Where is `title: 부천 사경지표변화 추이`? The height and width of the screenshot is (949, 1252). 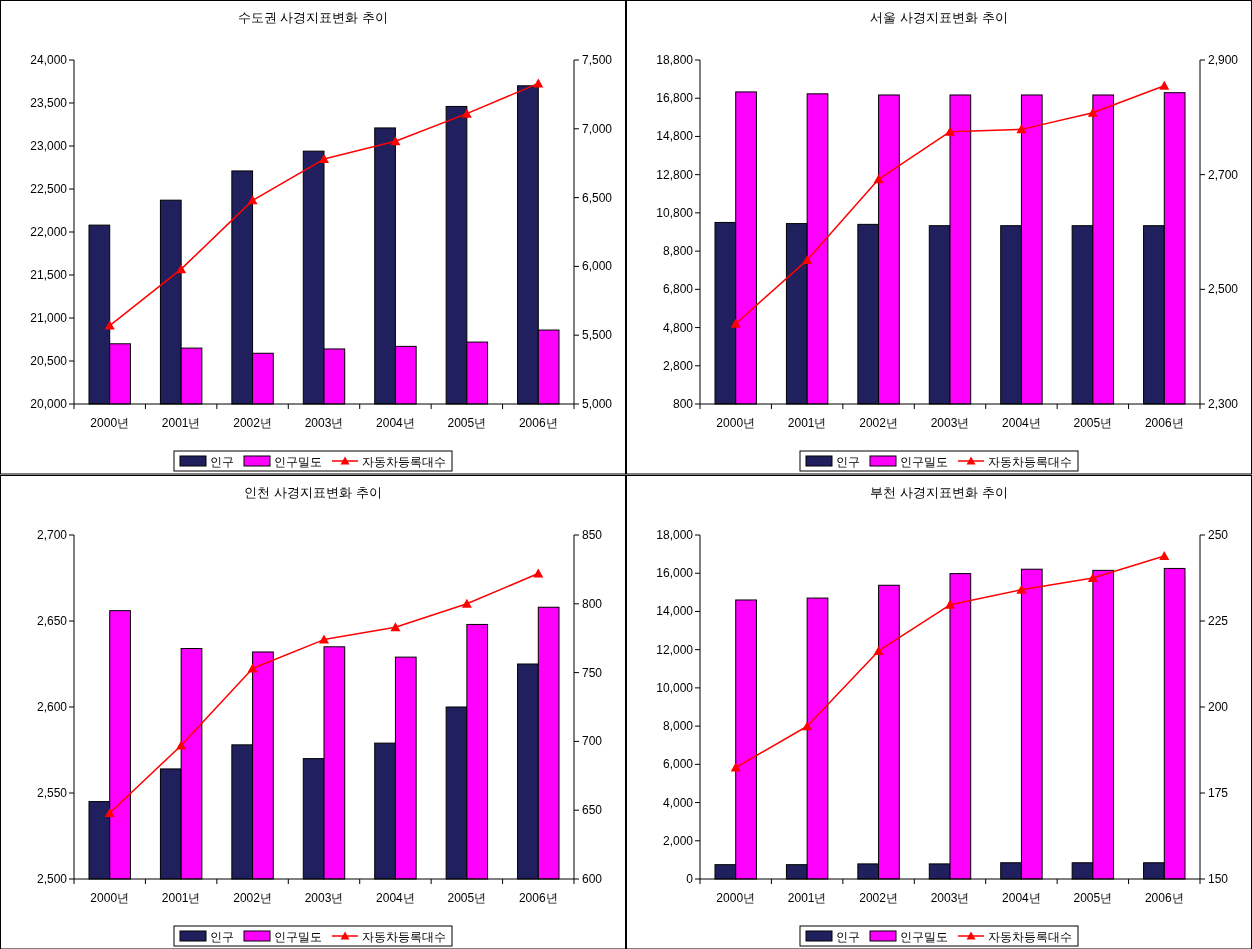
title: 부천 사경지표변화 추이 is located at coordinates (939, 492).